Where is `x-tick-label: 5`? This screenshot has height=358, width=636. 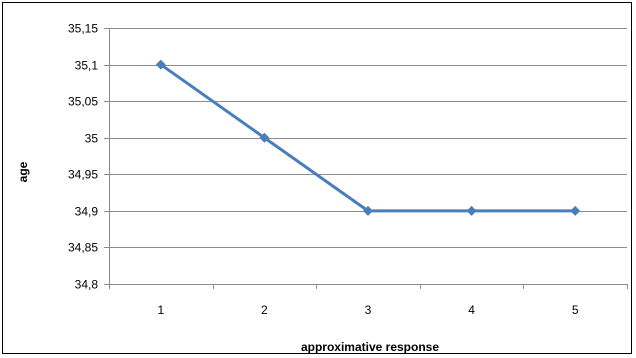 x-tick-label: 5 is located at coordinates (575, 310).